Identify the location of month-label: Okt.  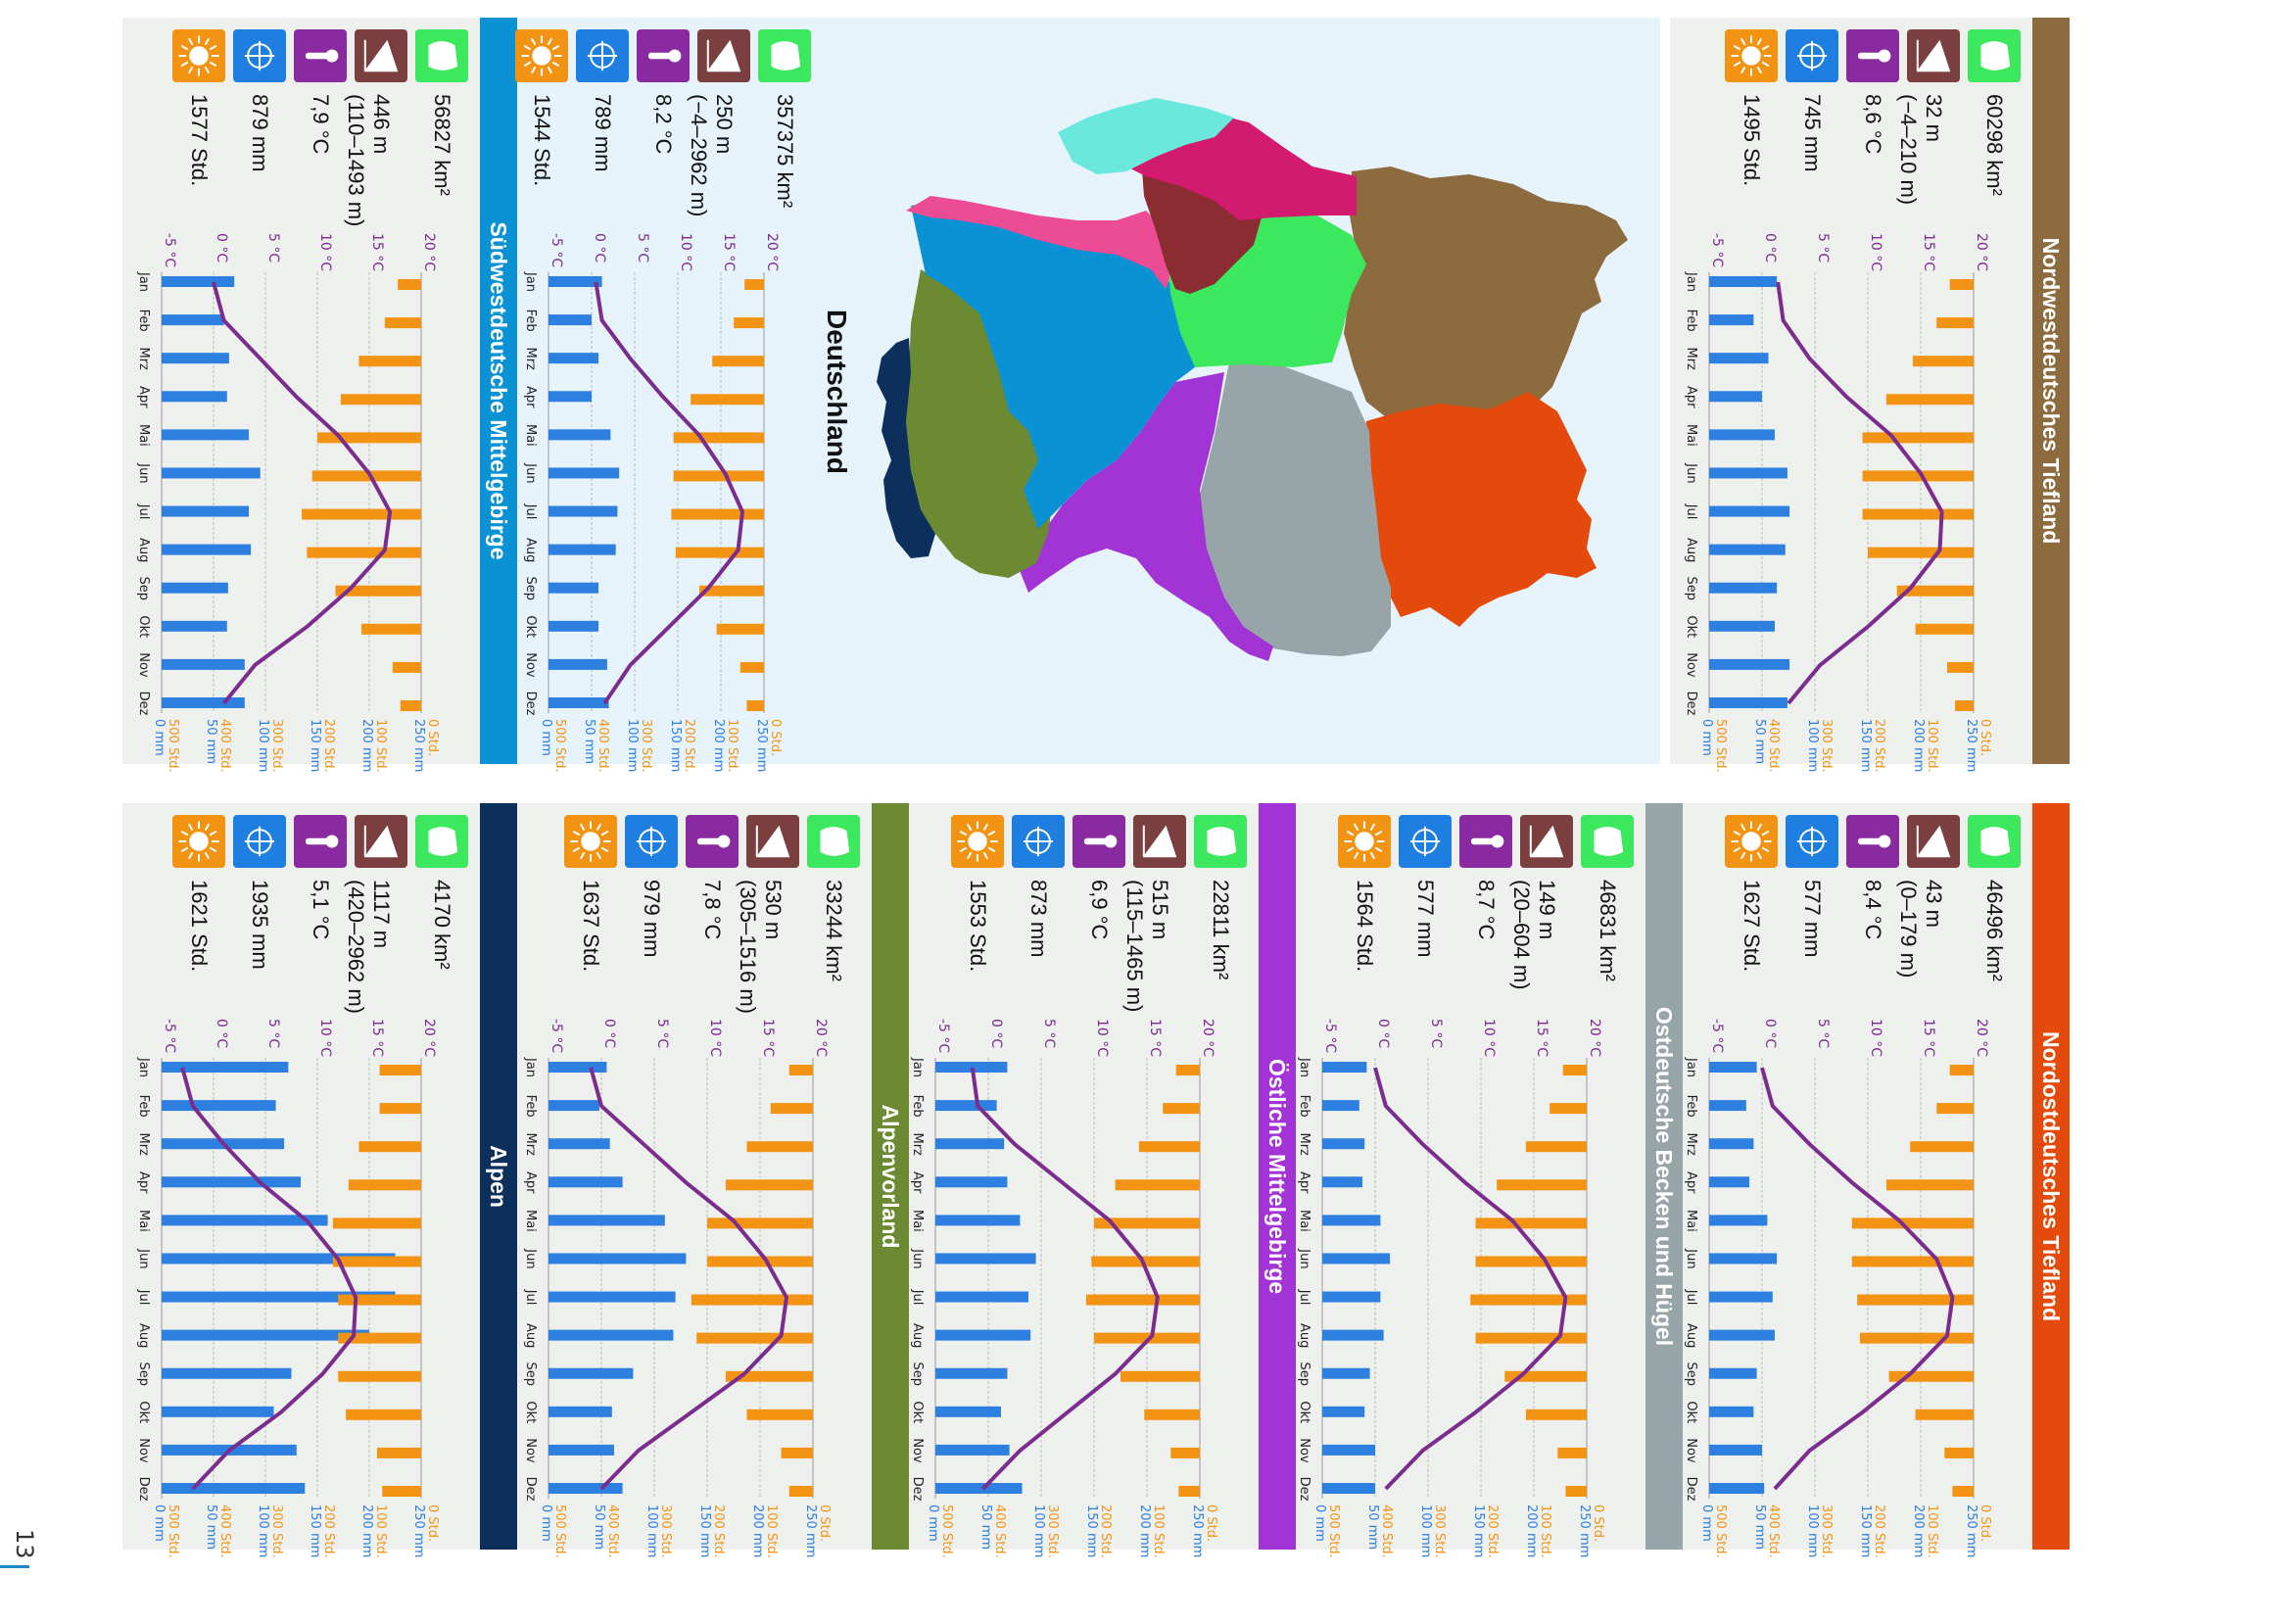
(530, 1412).